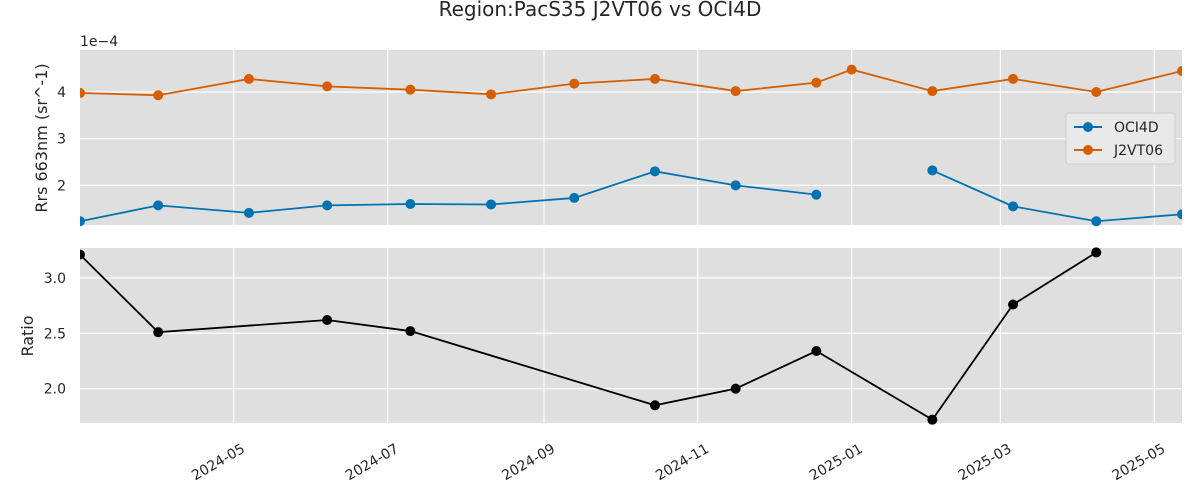 Image resolution: width=1200 pixels, height=500 pixels. What do you see at coordinates (985, 462) in the screenshot?
I see `x-tick-label: 2025-03` at bounding box center [985, 462].